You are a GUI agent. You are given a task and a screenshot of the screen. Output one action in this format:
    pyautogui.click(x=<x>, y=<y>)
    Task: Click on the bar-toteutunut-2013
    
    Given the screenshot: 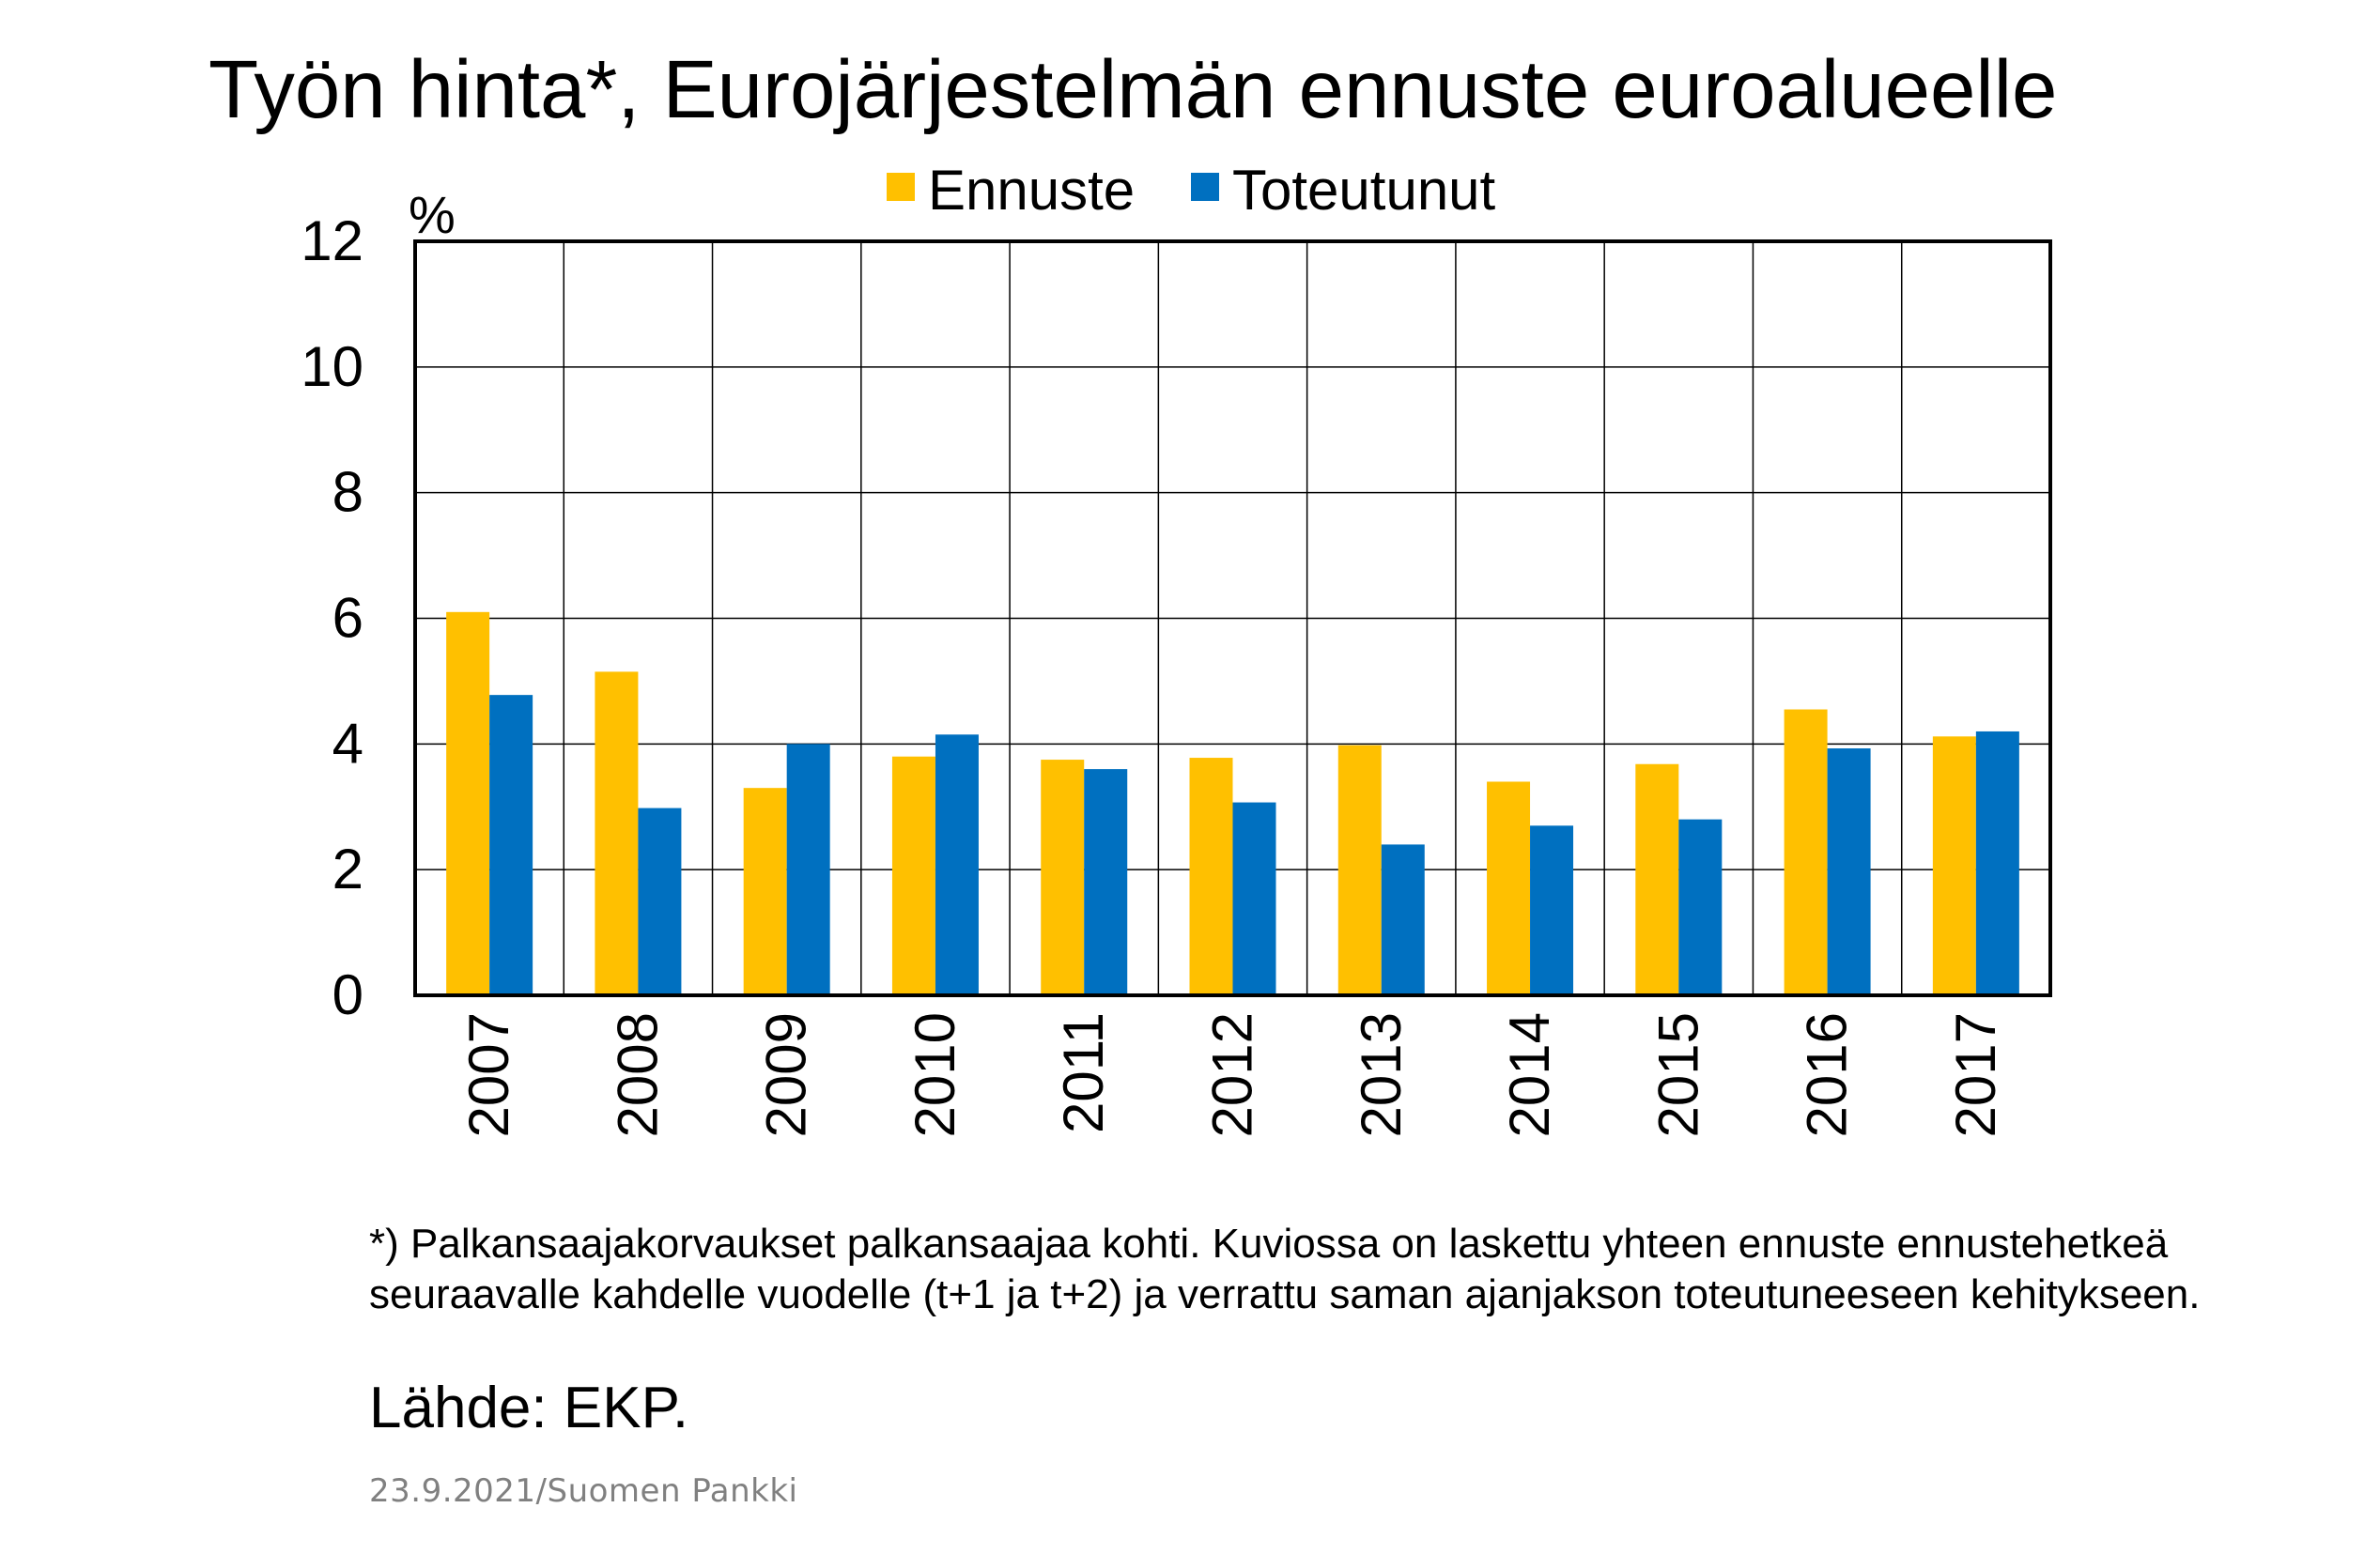 What is the action you would take?
    pyautogui.click(x=1403, y=919)
    